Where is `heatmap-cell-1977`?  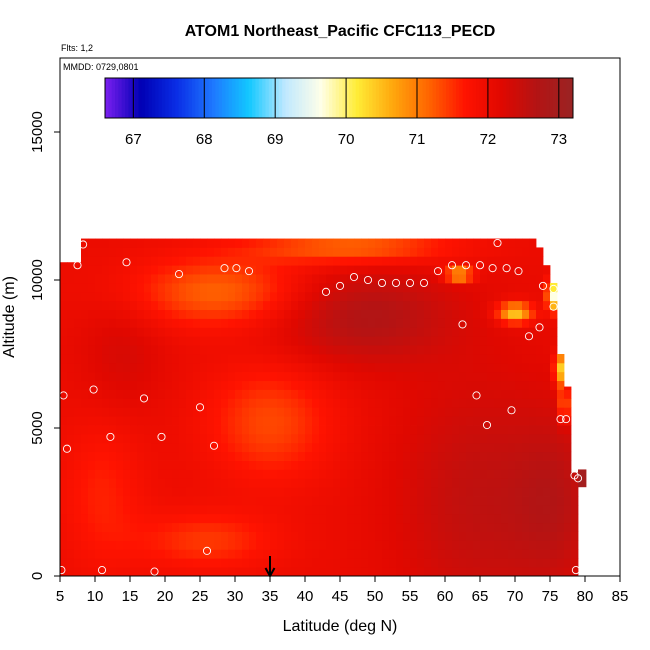 heatmap-cell-1977 is located at coordinates (428, 509).